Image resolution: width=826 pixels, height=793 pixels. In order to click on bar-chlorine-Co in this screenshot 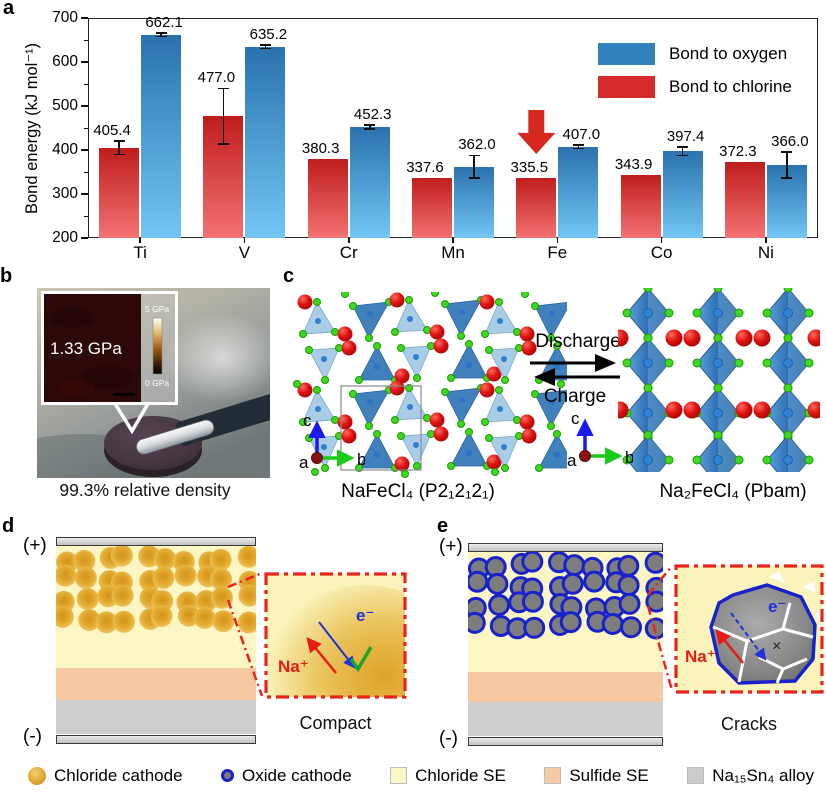, I will do `click(640, 206)`.